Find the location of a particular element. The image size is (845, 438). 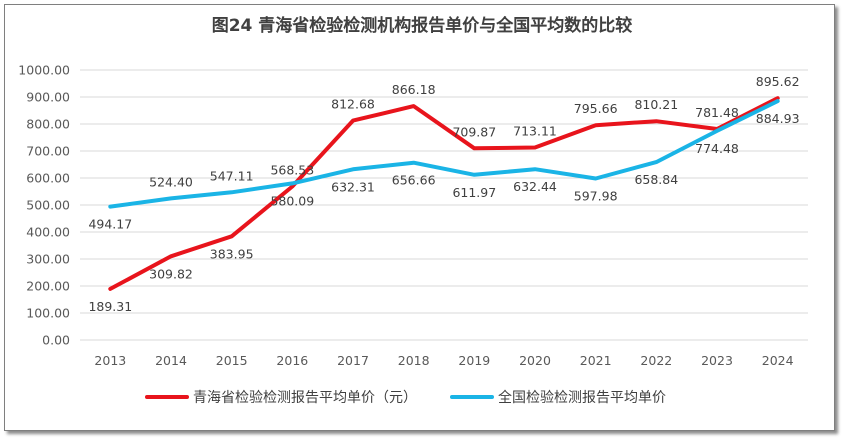

y-tick-label: 600.00 is located at coordinates (48, 178).